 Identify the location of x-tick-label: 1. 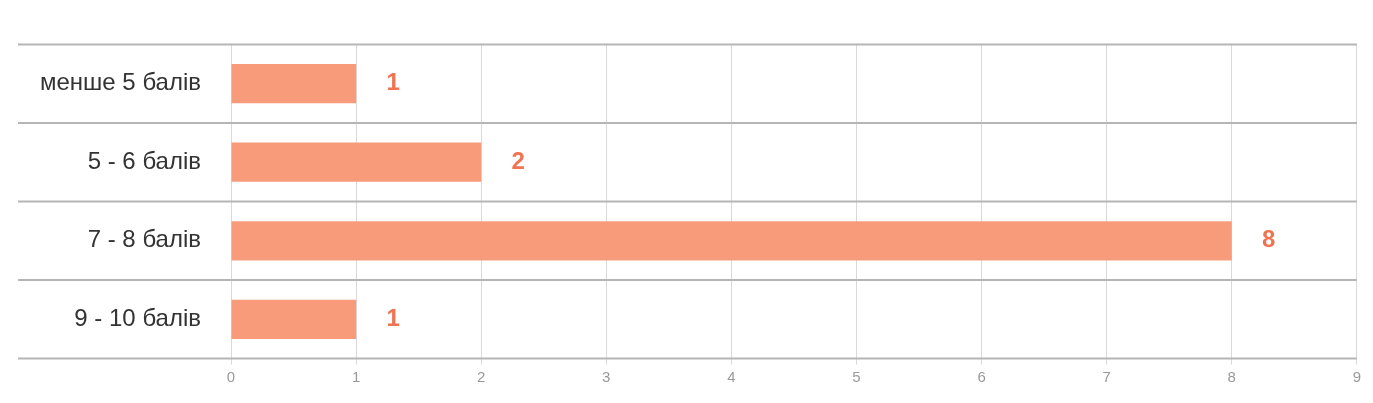
(356, 376).